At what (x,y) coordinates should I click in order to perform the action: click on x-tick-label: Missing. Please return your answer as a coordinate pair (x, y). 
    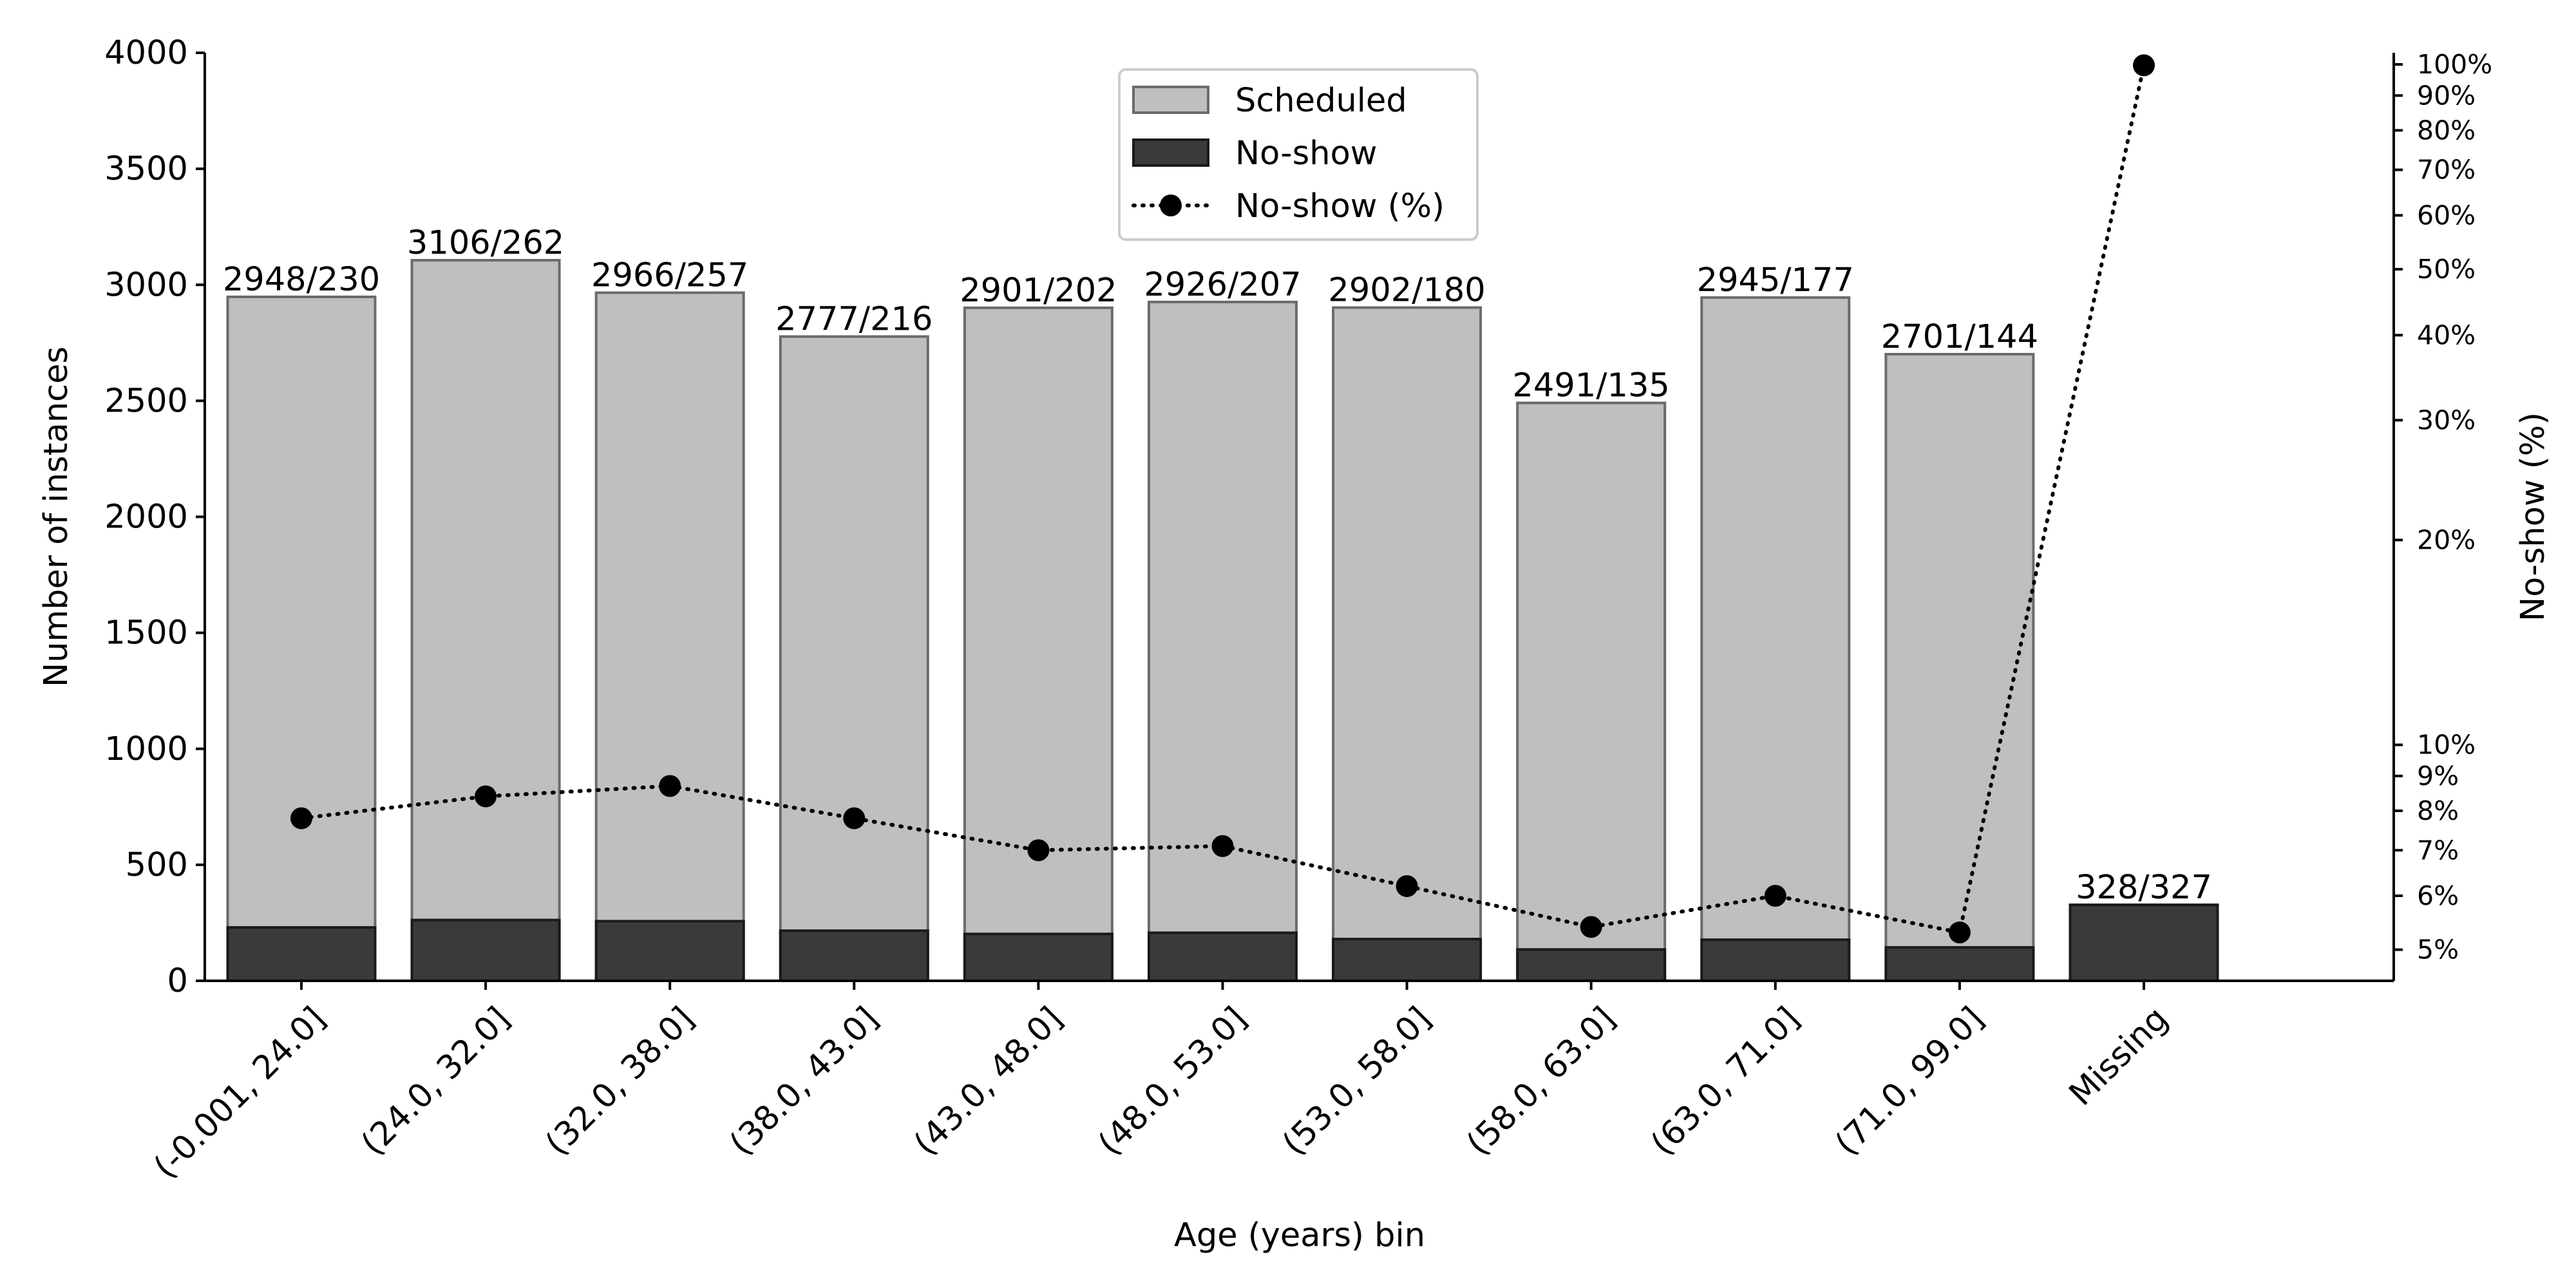
    Looking at the image, I should click on (2118, 1056).